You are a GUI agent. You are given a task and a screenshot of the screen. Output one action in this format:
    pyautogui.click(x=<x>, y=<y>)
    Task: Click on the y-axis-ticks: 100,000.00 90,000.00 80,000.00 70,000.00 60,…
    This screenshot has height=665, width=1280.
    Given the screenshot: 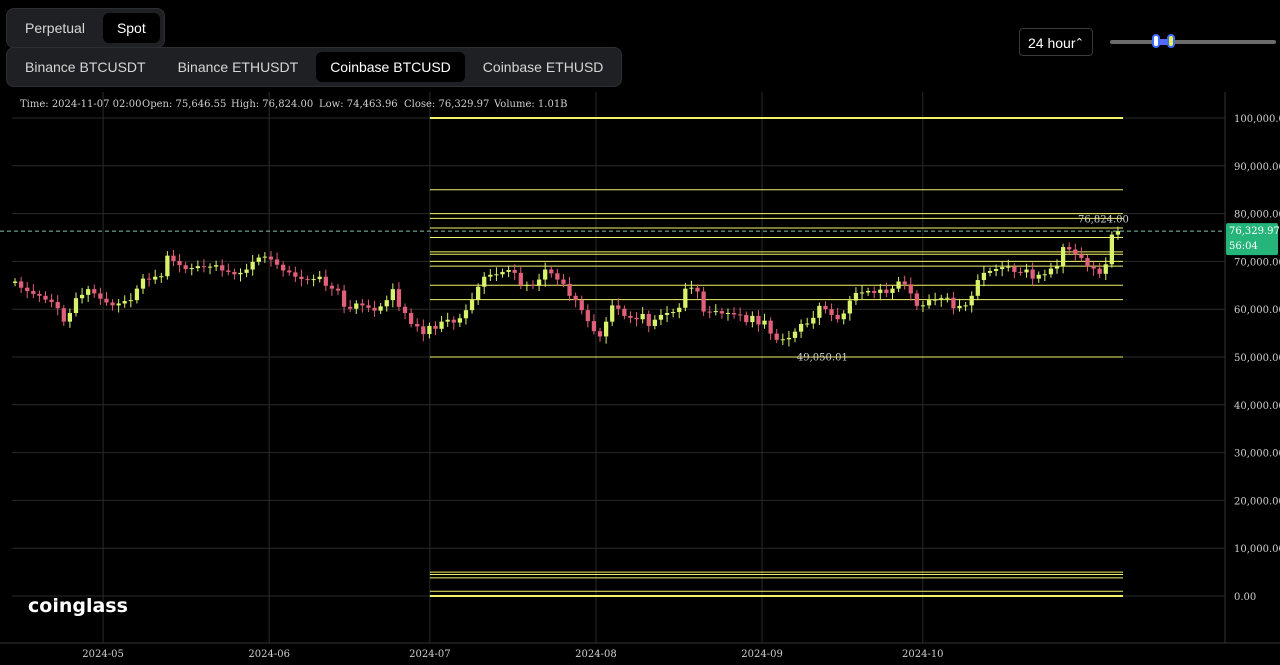 What is the action you would take?
    pyautogui.click(x=1257, y=358)
    